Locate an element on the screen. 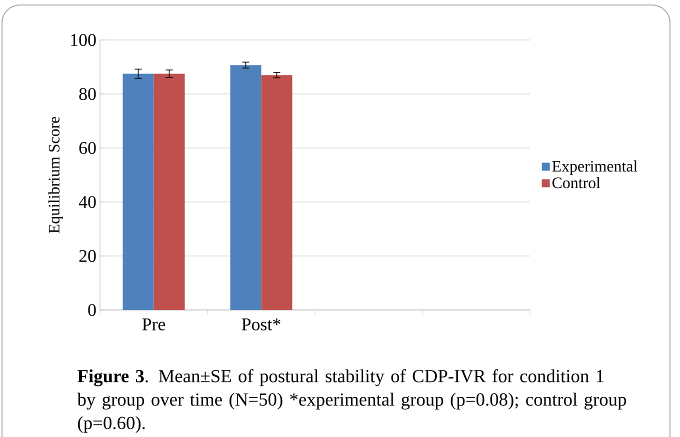  y-axis-title: Equilibrium Score is located at coordinates (55, 175).